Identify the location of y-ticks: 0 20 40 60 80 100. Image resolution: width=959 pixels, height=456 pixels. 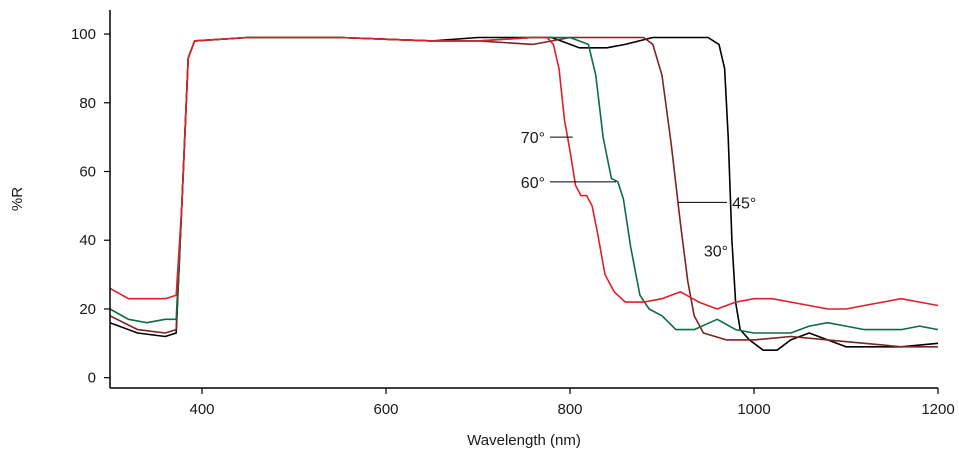
(90, 206).